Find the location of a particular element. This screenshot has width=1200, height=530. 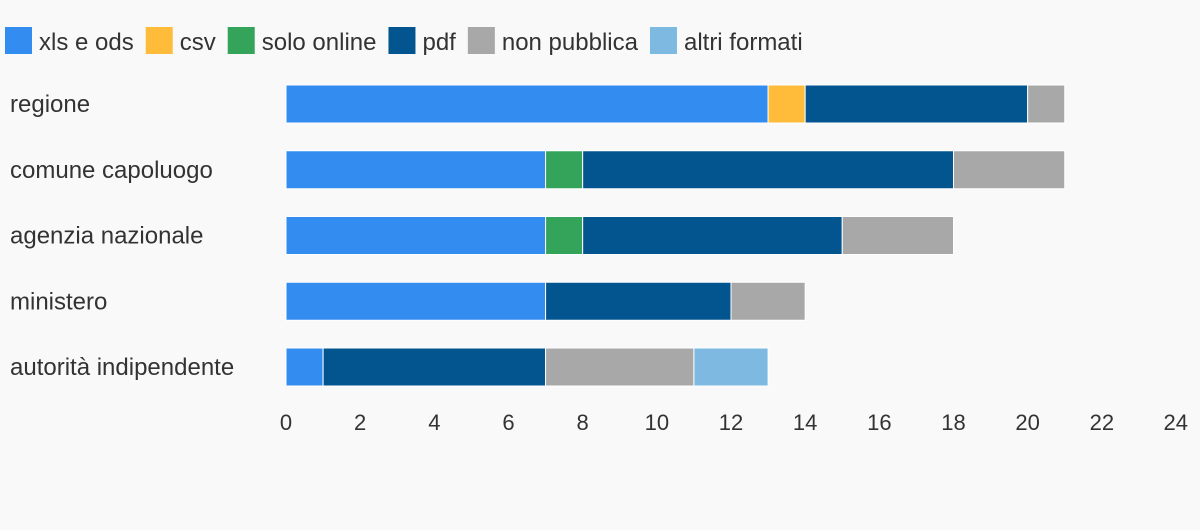

x-tick-label: 22 is located at coordinates (1102, 422).